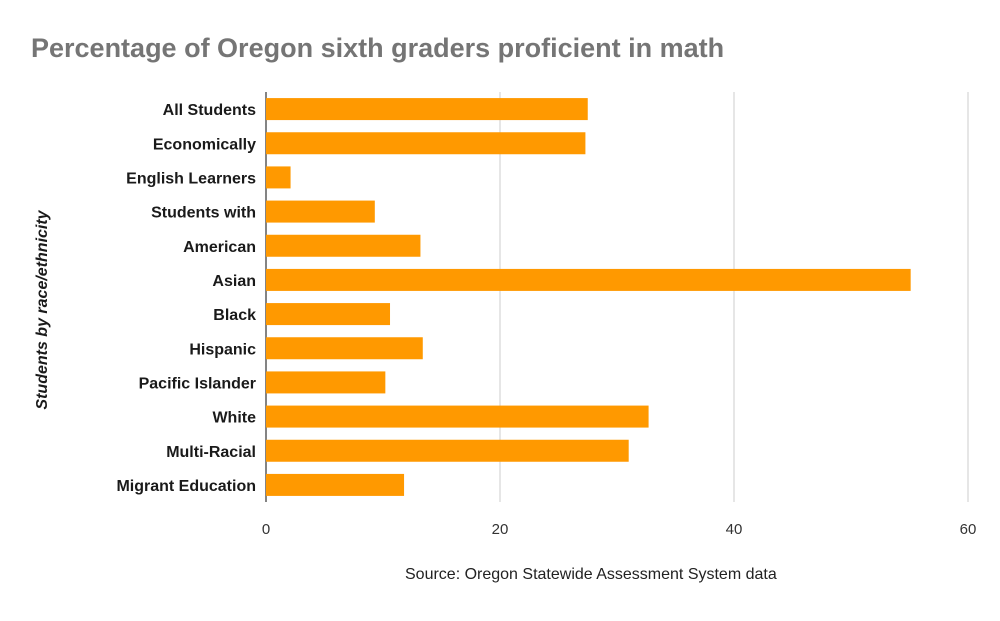  I want to click on x-tick-label: 0, so click(266, 529).